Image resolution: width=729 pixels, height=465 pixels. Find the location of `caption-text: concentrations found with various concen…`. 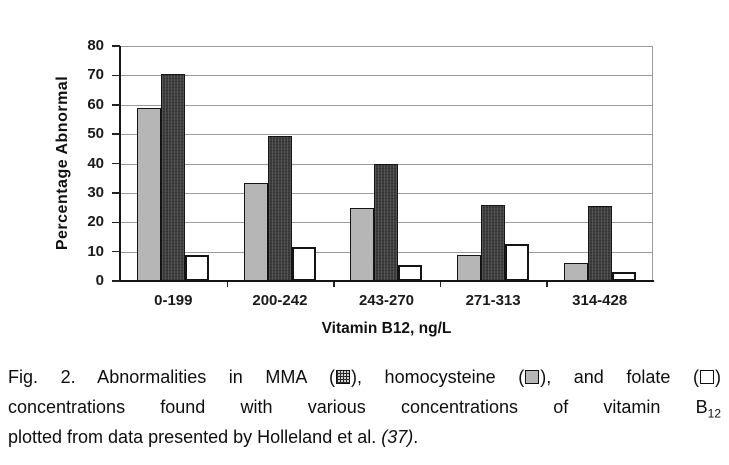

caption-text: concentrations found with various concen… is located at coordinates (358, 407).